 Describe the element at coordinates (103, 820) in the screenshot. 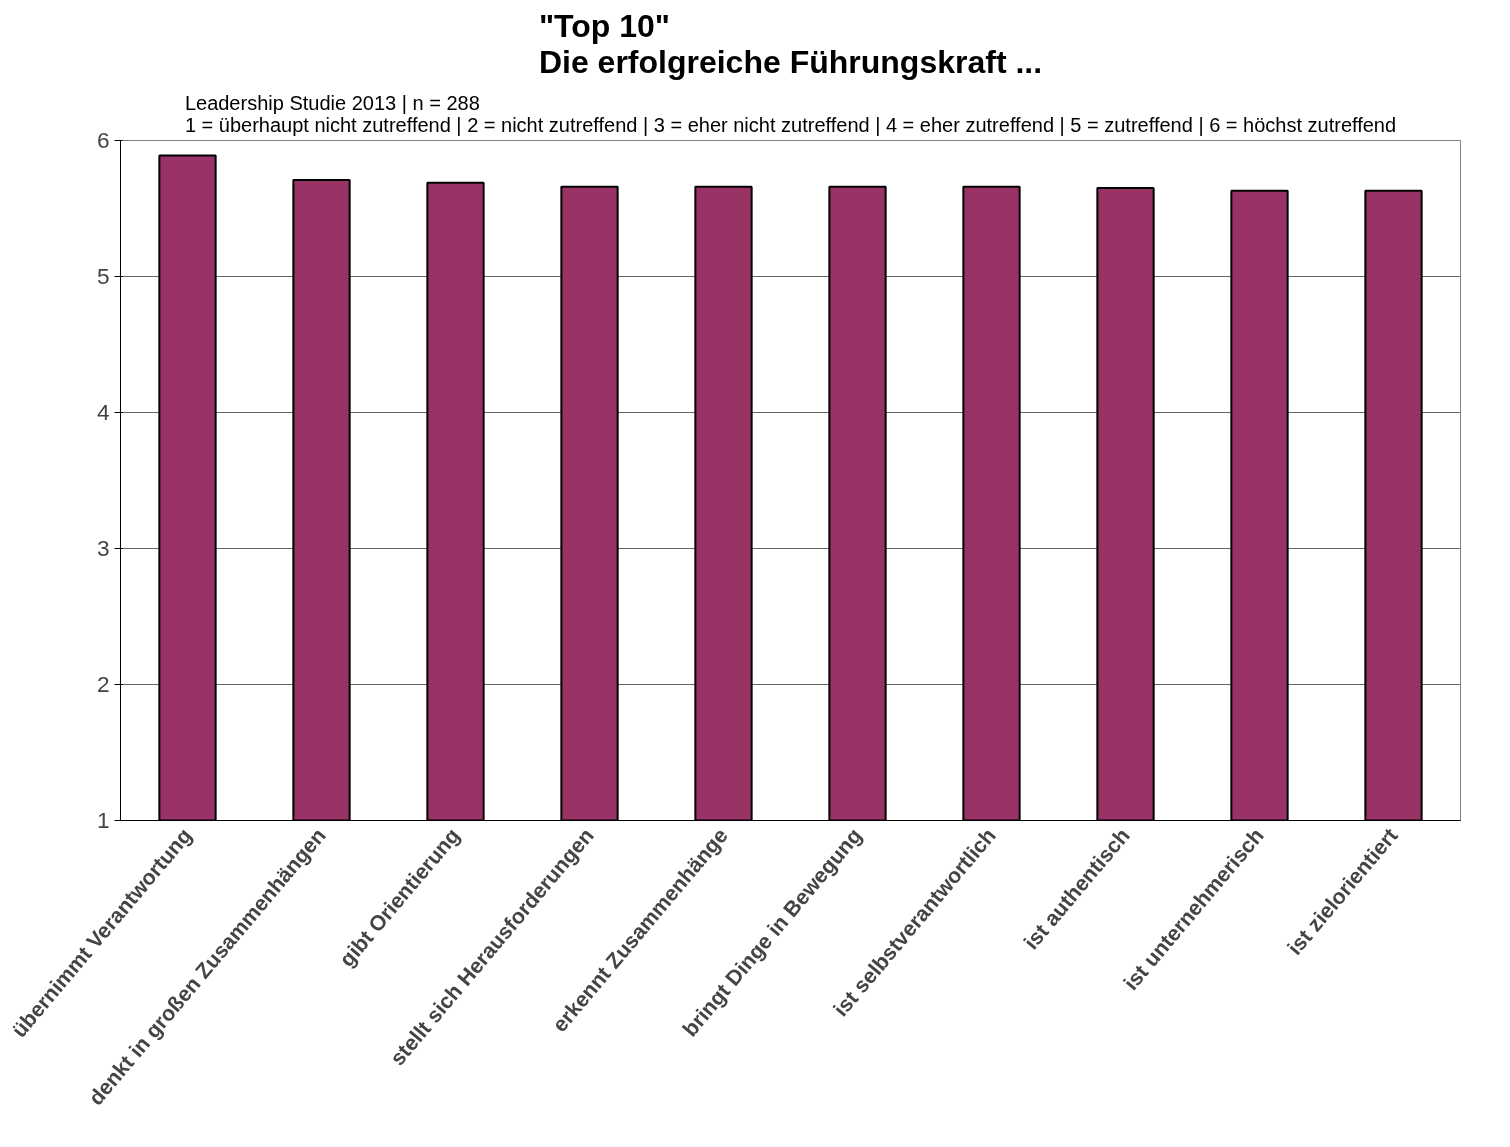

I see `y-tick-label: 1` at that location.